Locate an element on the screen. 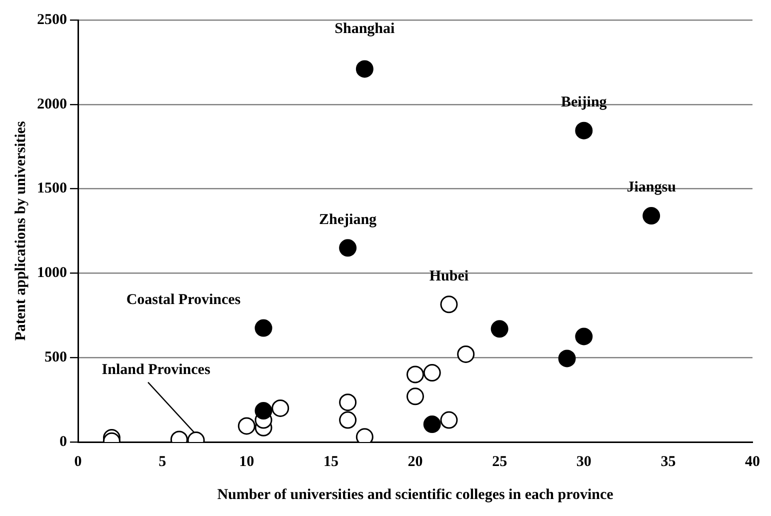 Image resolution: width=771 pixels, height=516 pixels. annotation: Coastal Provinces is located at coordinates (183, 300).